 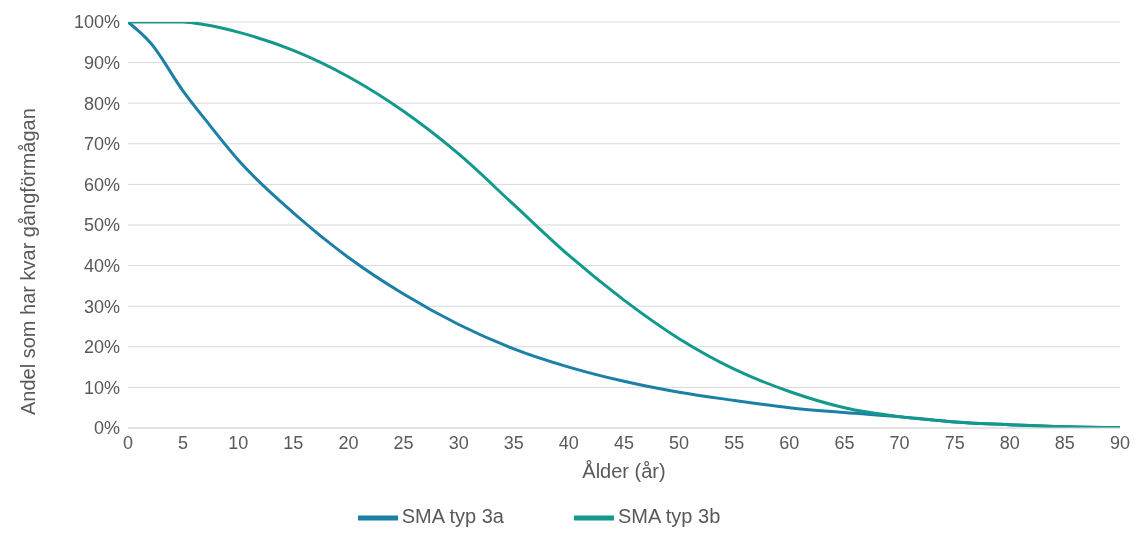 What do you see at coordinates (183, 442) in the screenshot?
I see `x-tick-label: 5` at bounding box center [183, 442].